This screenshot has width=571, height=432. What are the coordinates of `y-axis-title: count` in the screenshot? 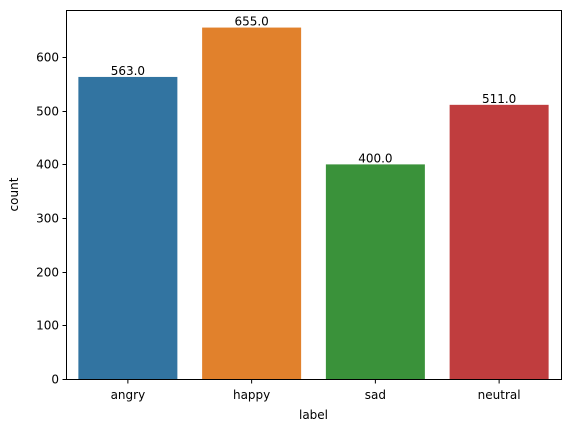 It's located at (14, 194).